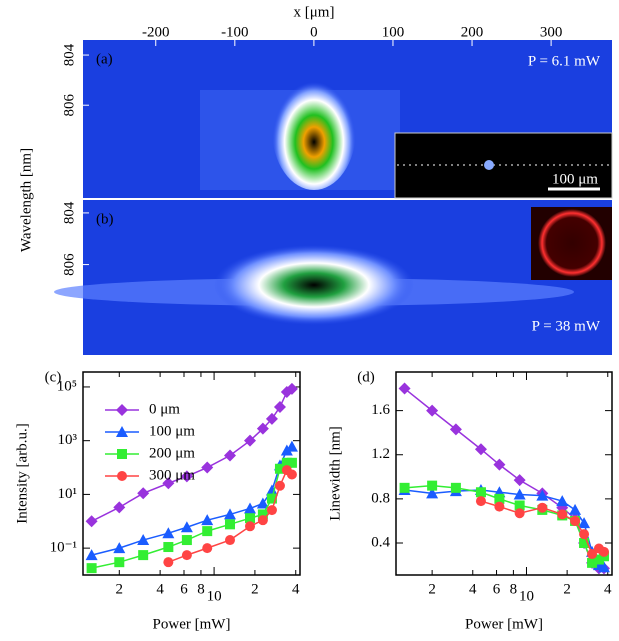  What do you see at coordinates (572, 243) in the screenshot?
I see `ring` at bounding box center [572, 243].